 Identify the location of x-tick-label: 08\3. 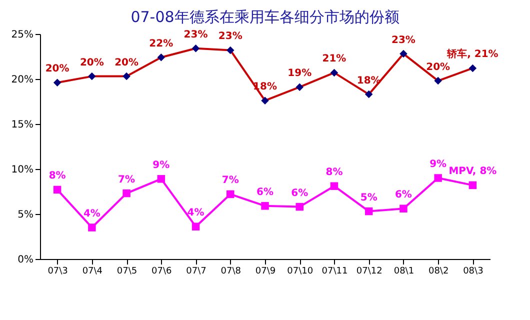
(473, 271).